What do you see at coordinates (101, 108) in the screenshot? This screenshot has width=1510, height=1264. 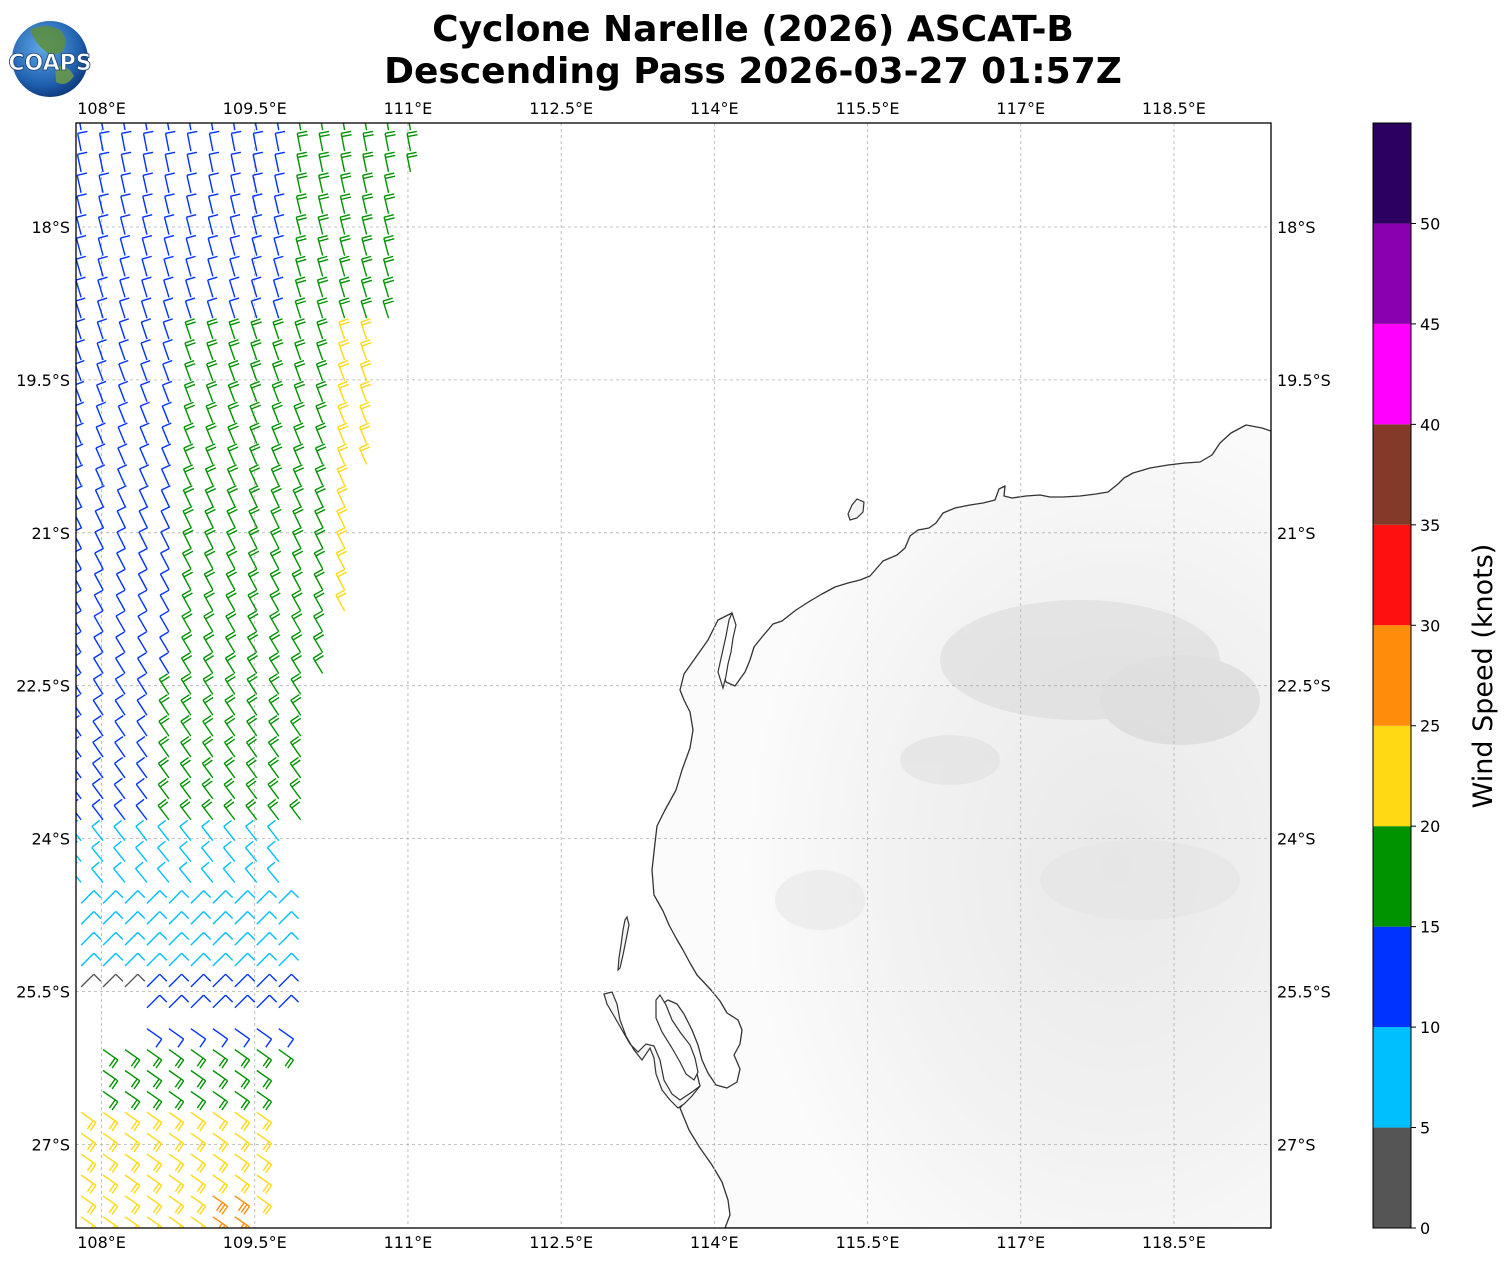 I see `lon-label-top: 108°E` at bounding box center [101, 108].